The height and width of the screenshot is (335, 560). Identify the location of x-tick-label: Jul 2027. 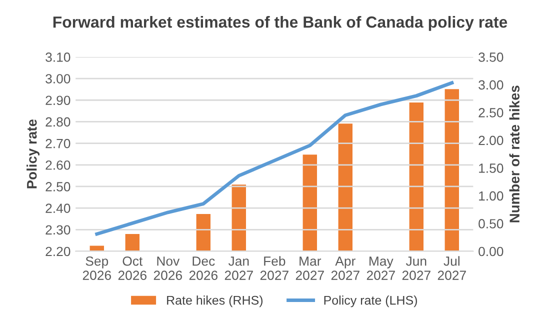
(452, 268).